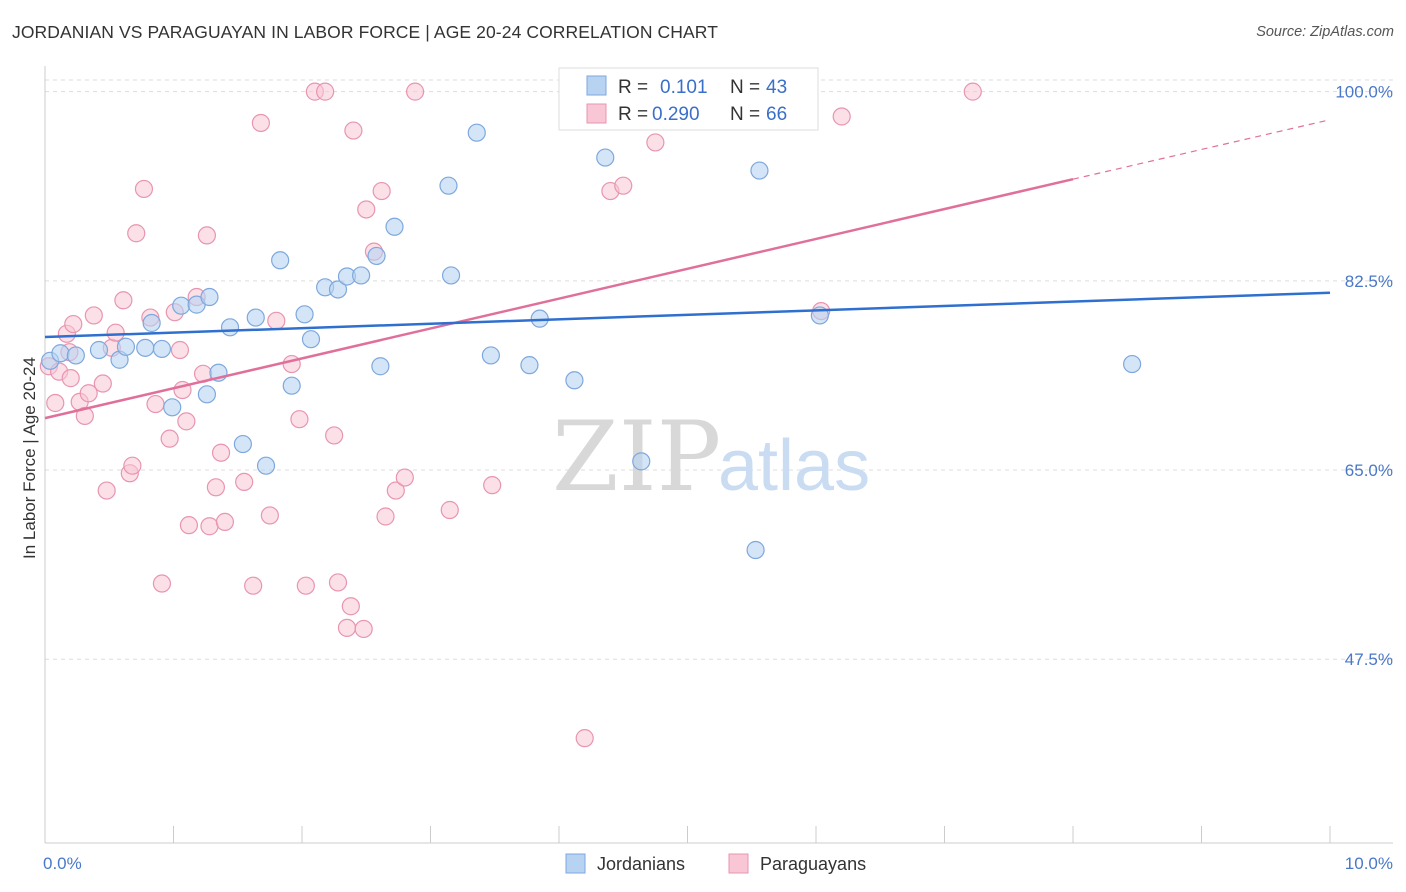 This screenshot has height=892, width=1406. Describe the element at coordinates (745, 87) in the screenshot. I see `legend-n-label-1: N =` at that location.